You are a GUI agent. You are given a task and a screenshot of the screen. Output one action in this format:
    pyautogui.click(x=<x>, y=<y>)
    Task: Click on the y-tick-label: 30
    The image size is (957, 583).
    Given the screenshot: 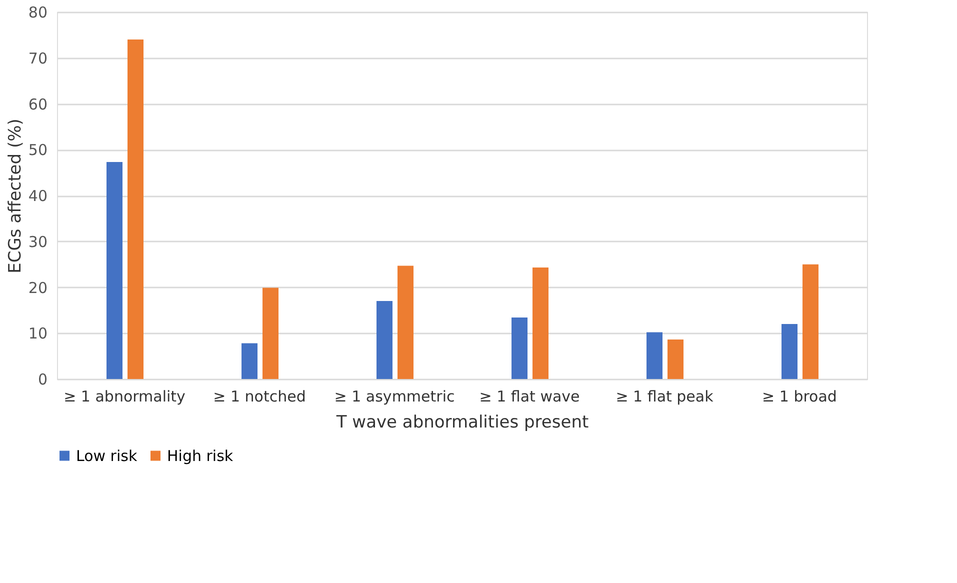 What is the action you would take?
    pyautogui.click(x=38, y=241)
    